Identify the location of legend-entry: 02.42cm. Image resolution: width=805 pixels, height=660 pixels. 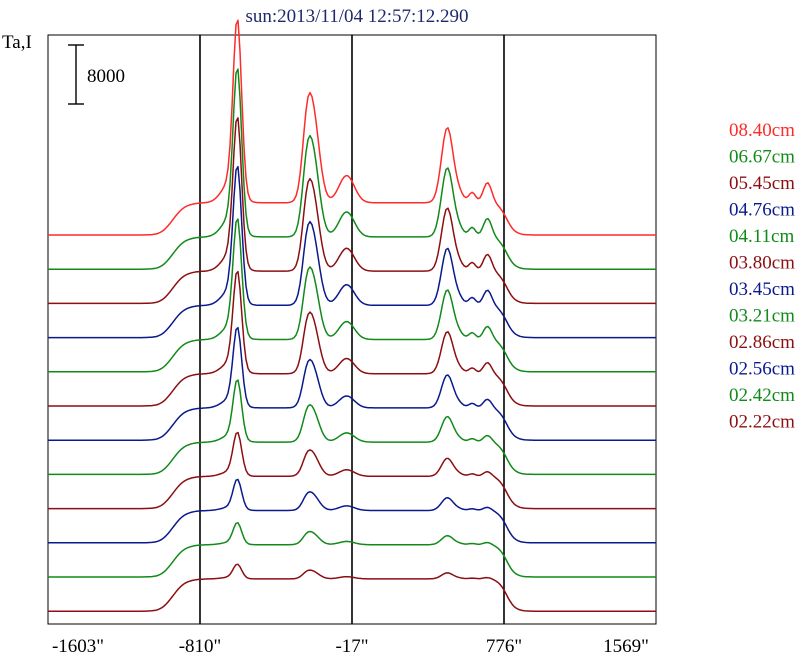
(762, 395).